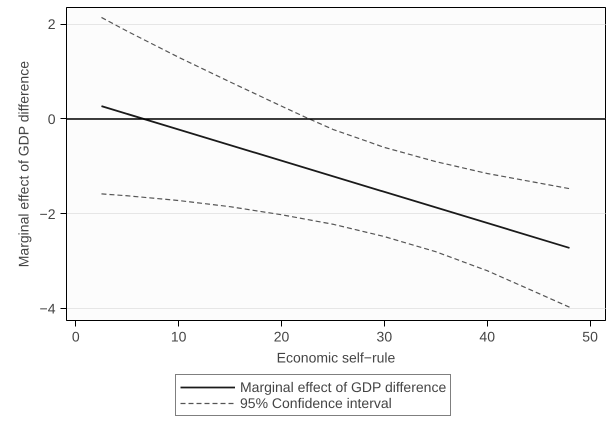 The height and width of the screenshot is (421, 610). Describe the element at coordinates (48, 308) in the screenshot. I see `y-tick-label: −4` at that location.